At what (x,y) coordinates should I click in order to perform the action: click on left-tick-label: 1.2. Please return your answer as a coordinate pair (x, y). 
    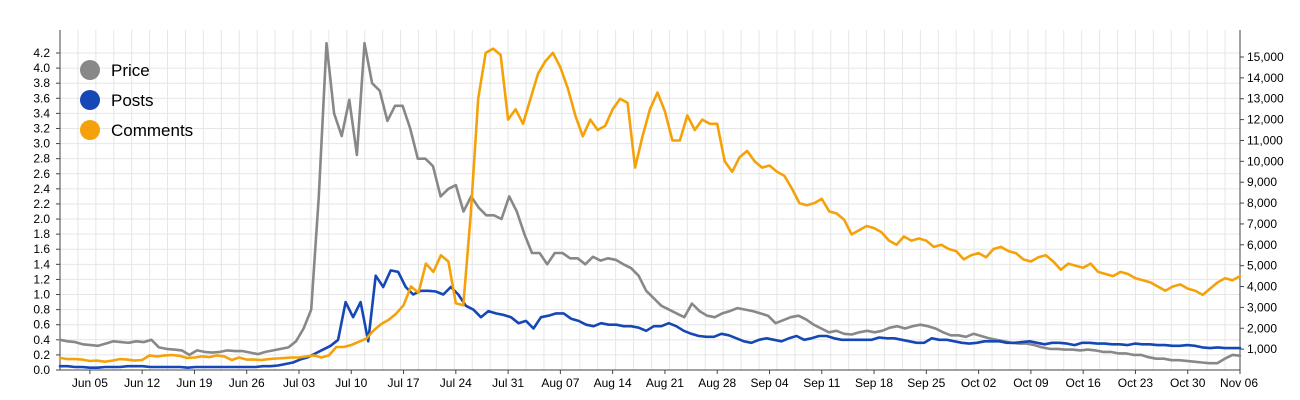
    Looking at the image, I should click on (41, 279).